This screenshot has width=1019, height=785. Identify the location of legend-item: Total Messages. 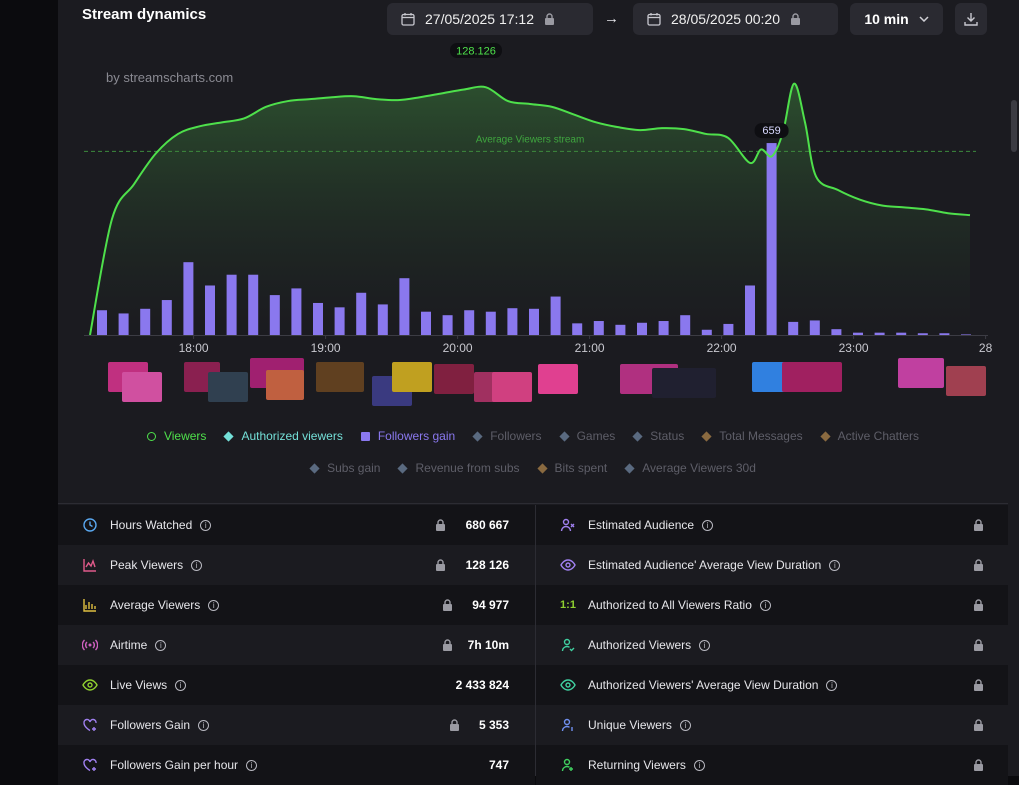
(752, 436).